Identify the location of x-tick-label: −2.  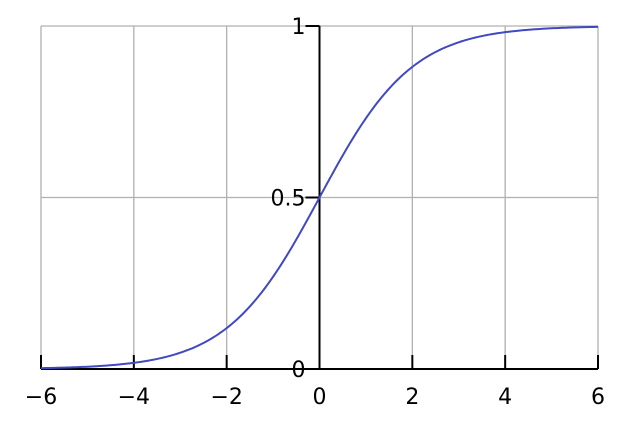
(226, 397).